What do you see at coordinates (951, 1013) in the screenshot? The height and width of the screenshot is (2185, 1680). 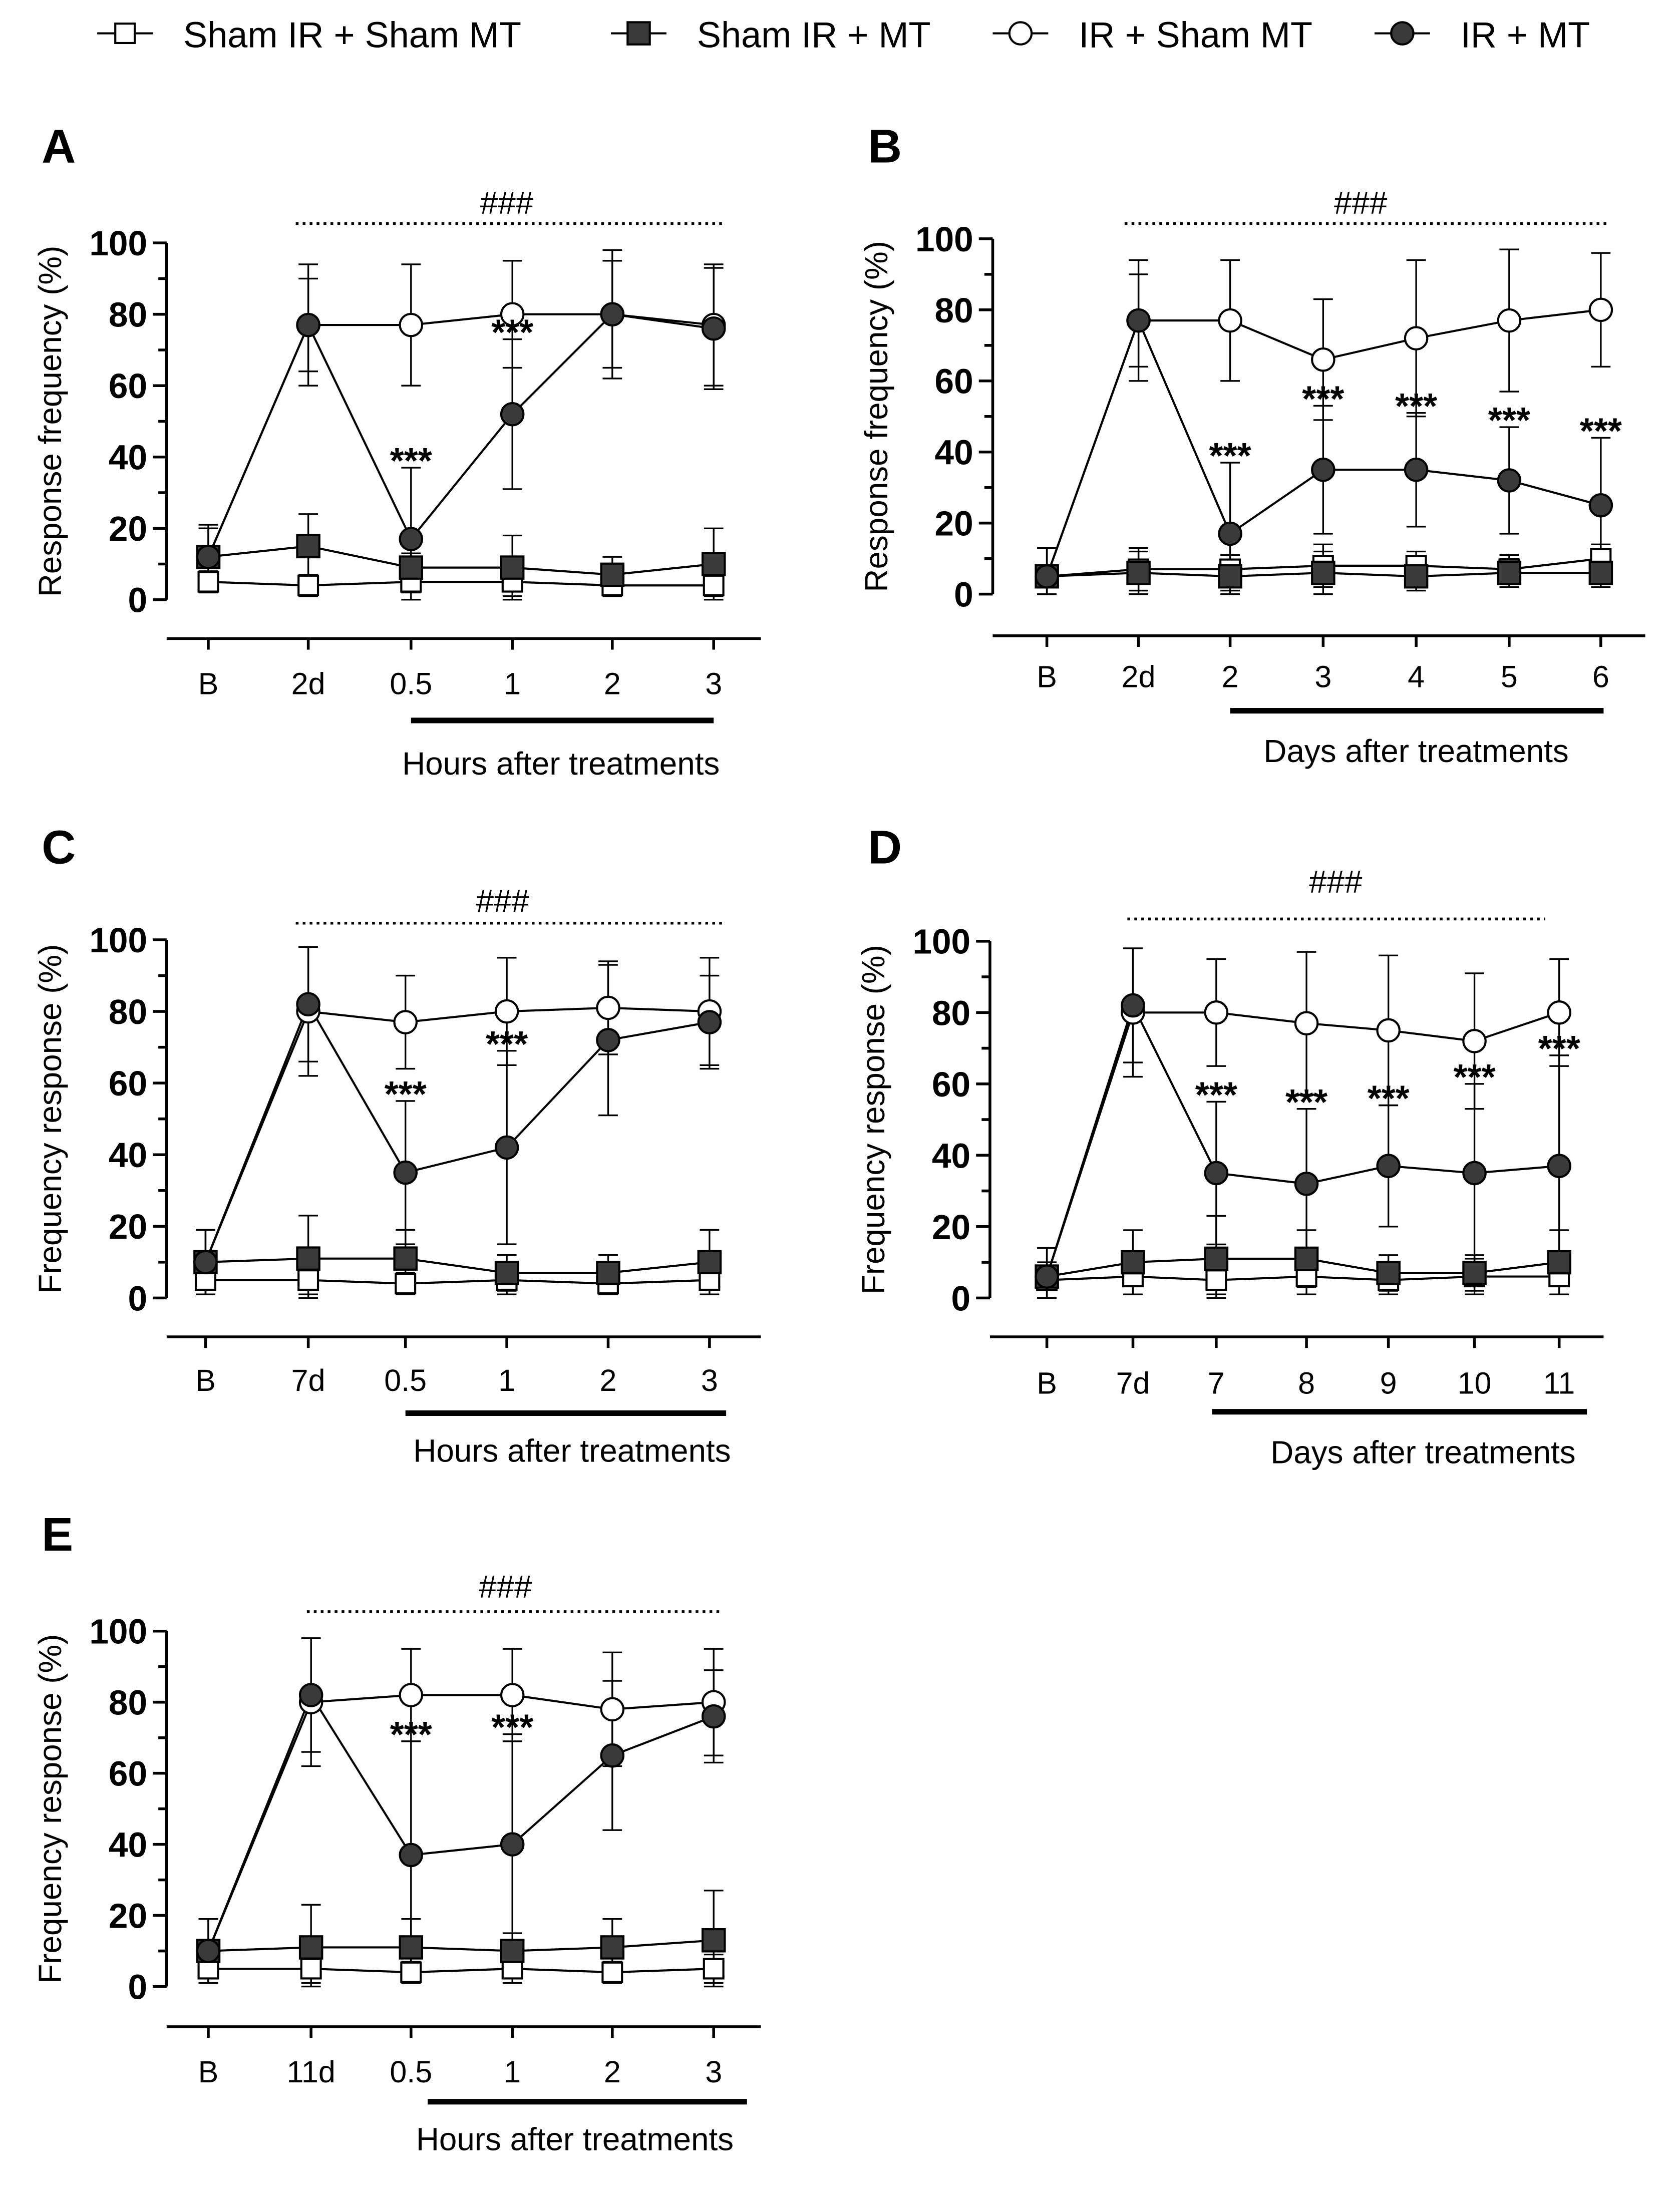 I see `y-tick-label: 80` at bounding box center [951, 1013].